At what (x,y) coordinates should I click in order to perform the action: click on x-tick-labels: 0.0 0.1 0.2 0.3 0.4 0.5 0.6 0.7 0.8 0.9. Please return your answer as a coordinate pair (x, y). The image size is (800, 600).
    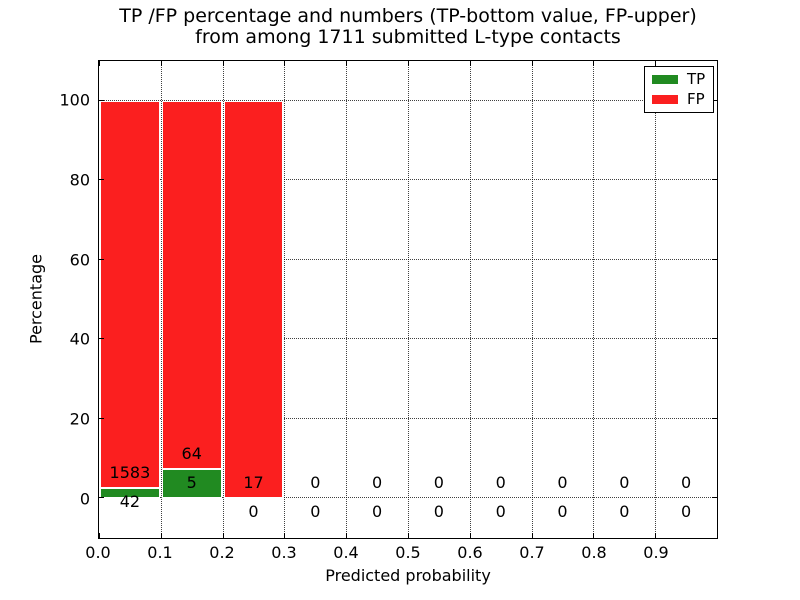
    Looking at the image, I should click on (401, 552).